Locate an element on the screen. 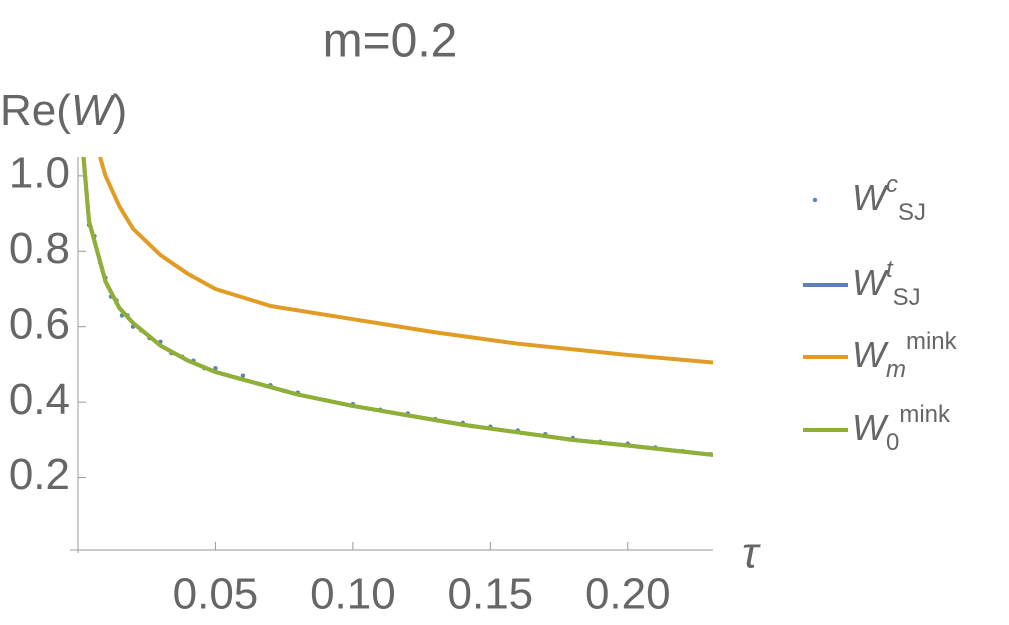  y-tick-label: 0.2 is located at coordinates (39, 474).